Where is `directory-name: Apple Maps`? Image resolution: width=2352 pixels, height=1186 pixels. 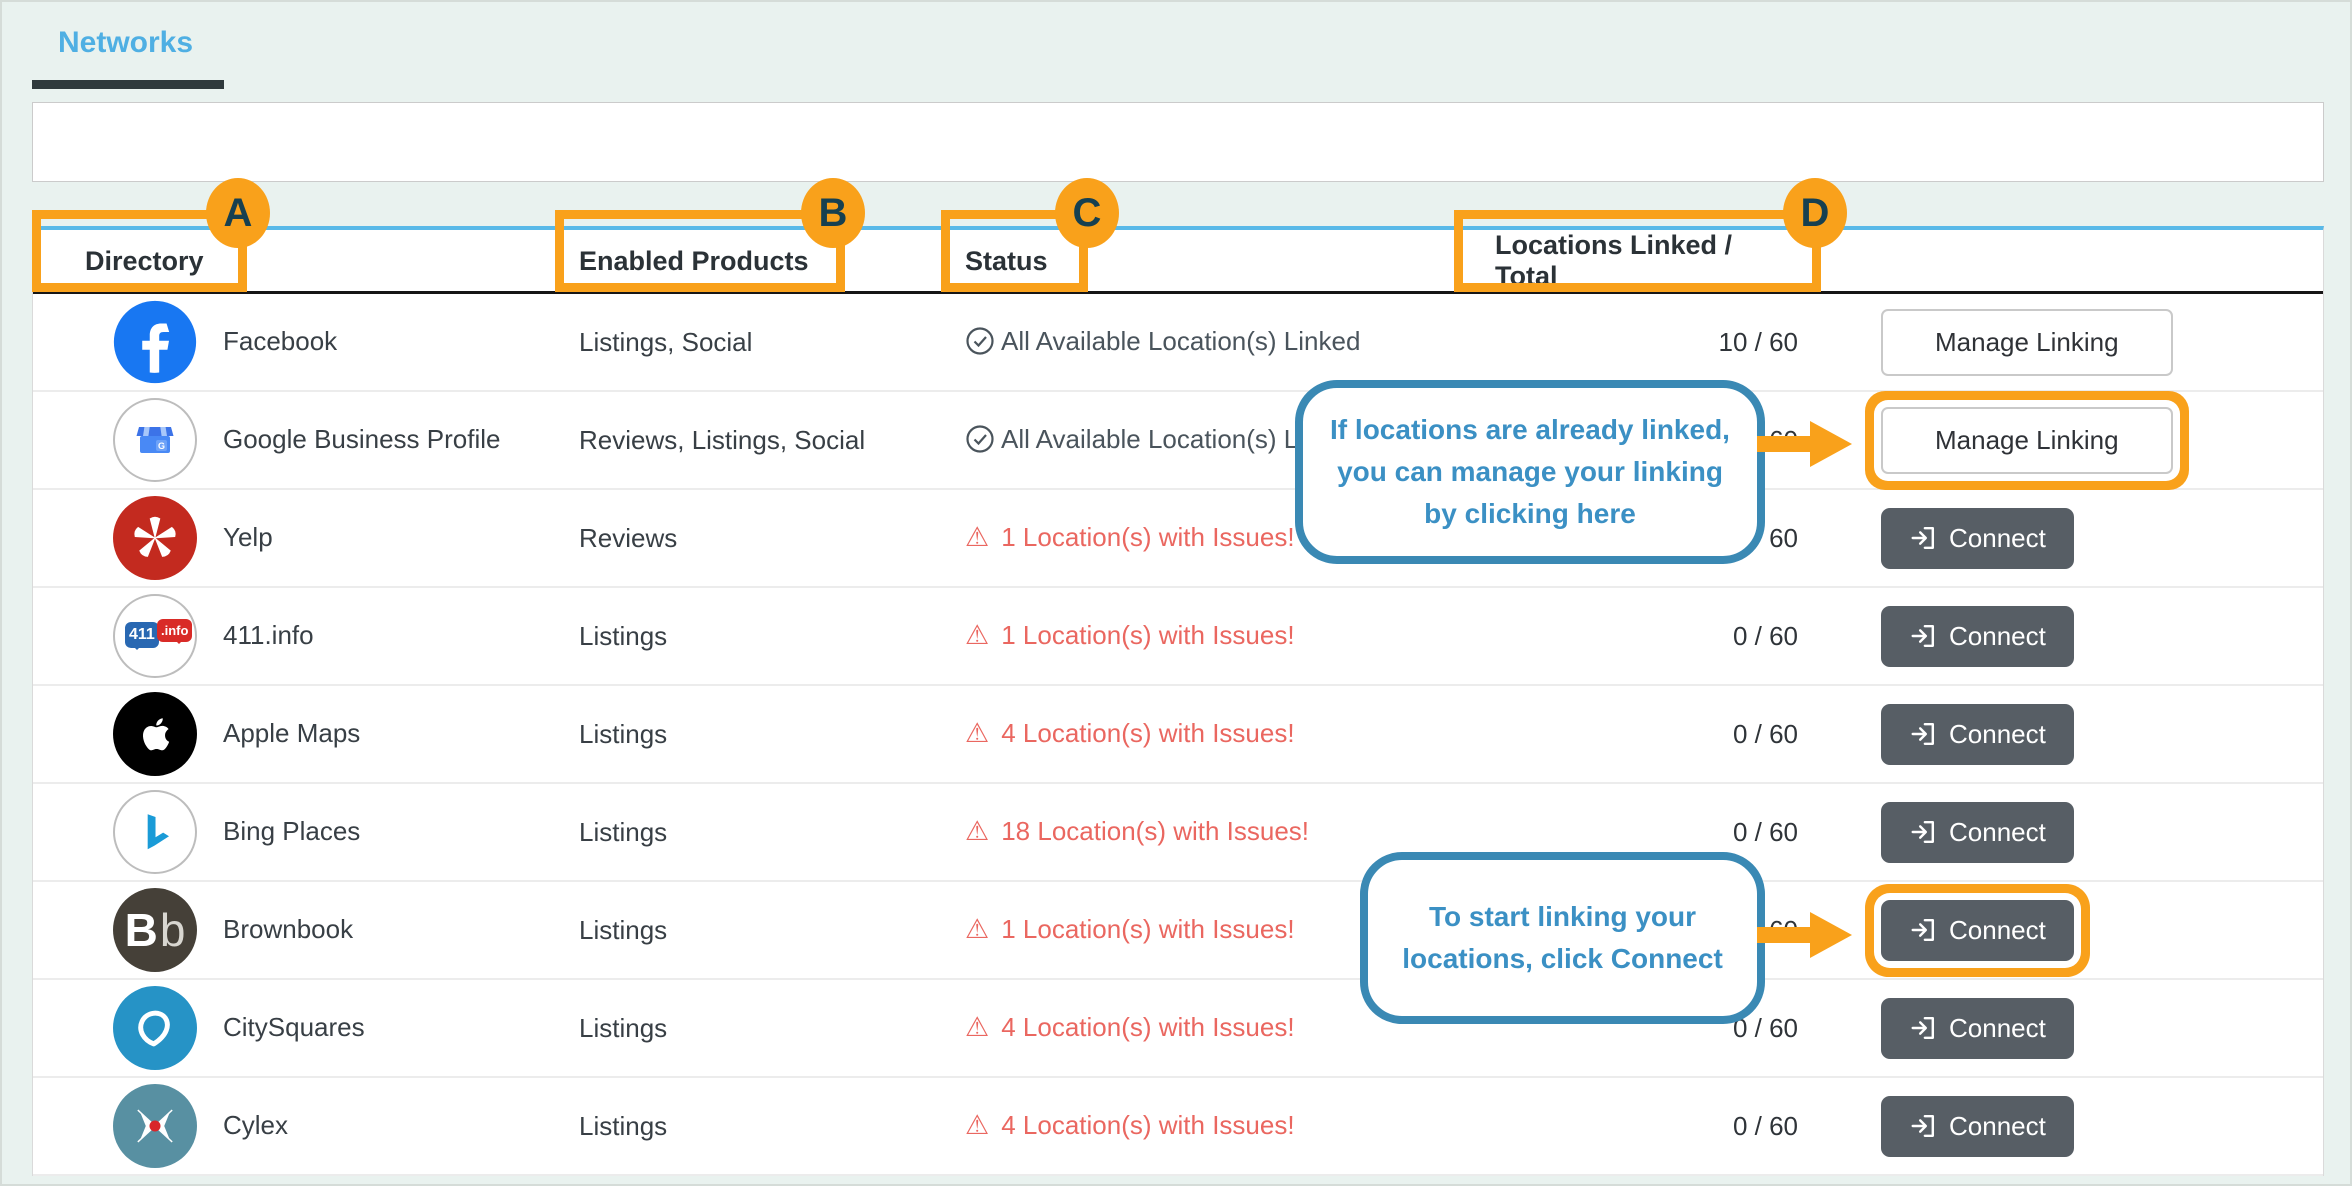
directory-name: Apple Maps is located at coordinates (292, 733).